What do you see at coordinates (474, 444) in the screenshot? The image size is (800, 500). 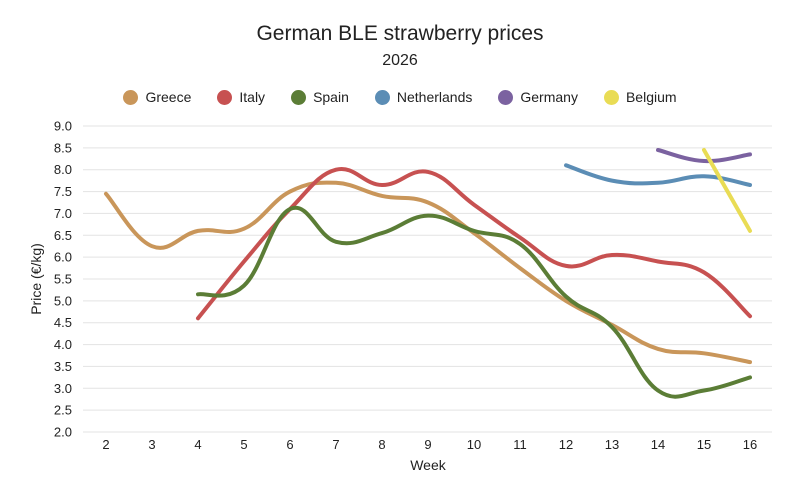 I see `x-tick-label: 10` at bounding box center [474, 444].